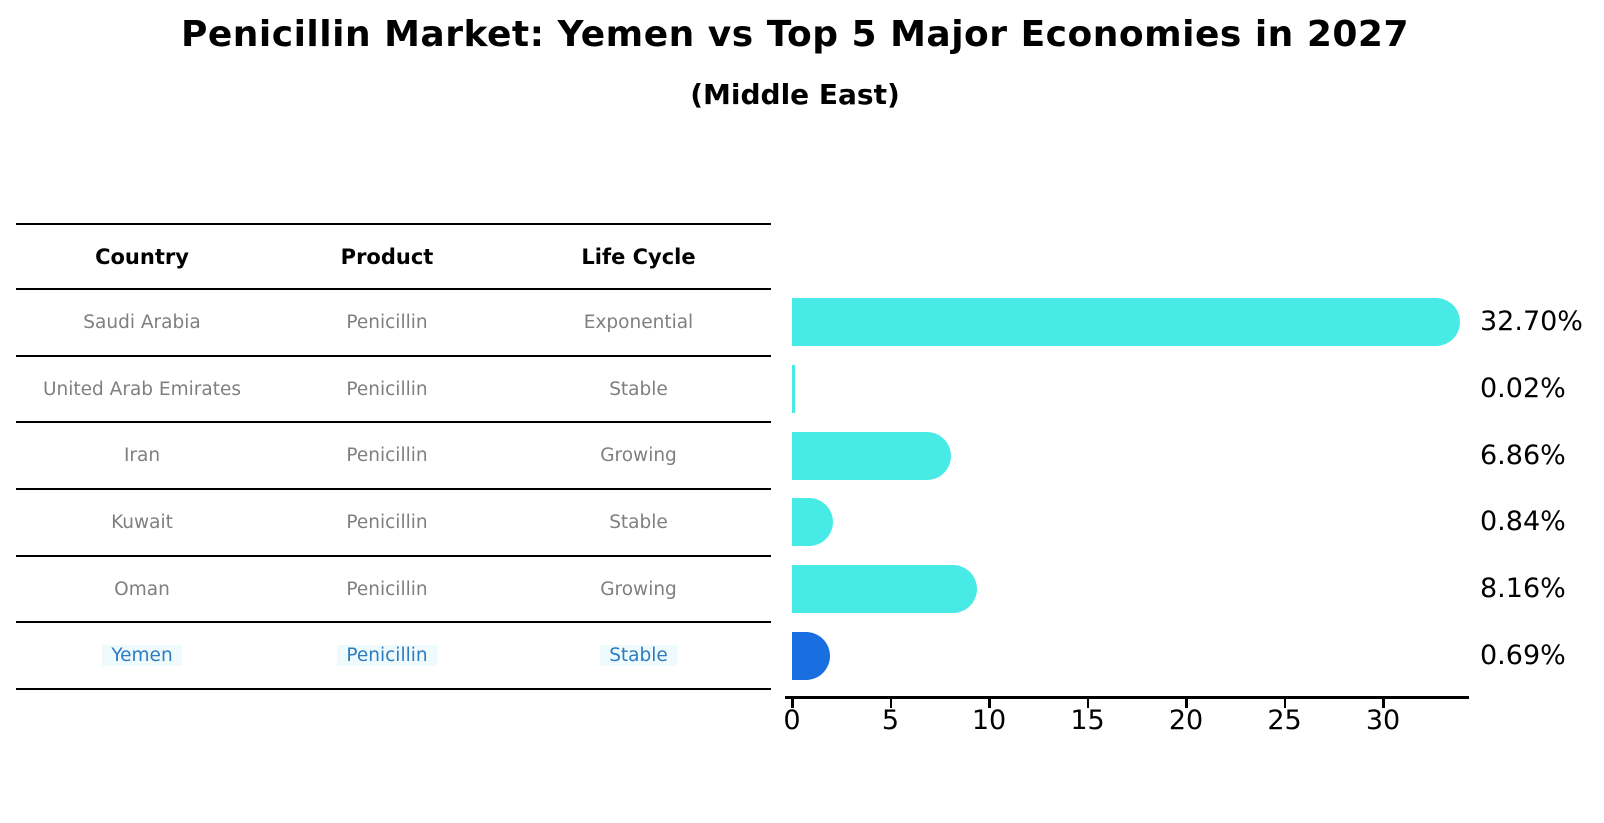 The image size is (1604, 823). Describe the element at coordinates (890, 720) in the screenshot. I see `x-tick-label-5: 5` at that location.